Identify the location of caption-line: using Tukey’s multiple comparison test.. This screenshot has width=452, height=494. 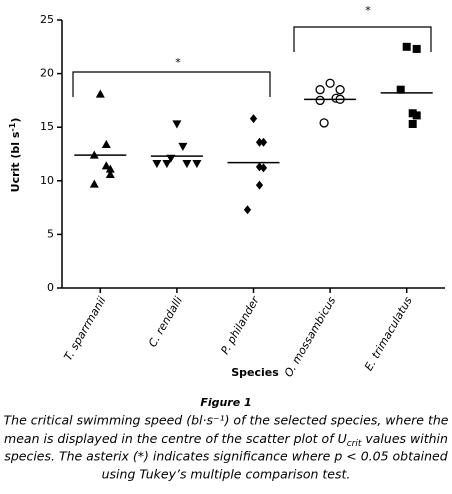
(226, 474).